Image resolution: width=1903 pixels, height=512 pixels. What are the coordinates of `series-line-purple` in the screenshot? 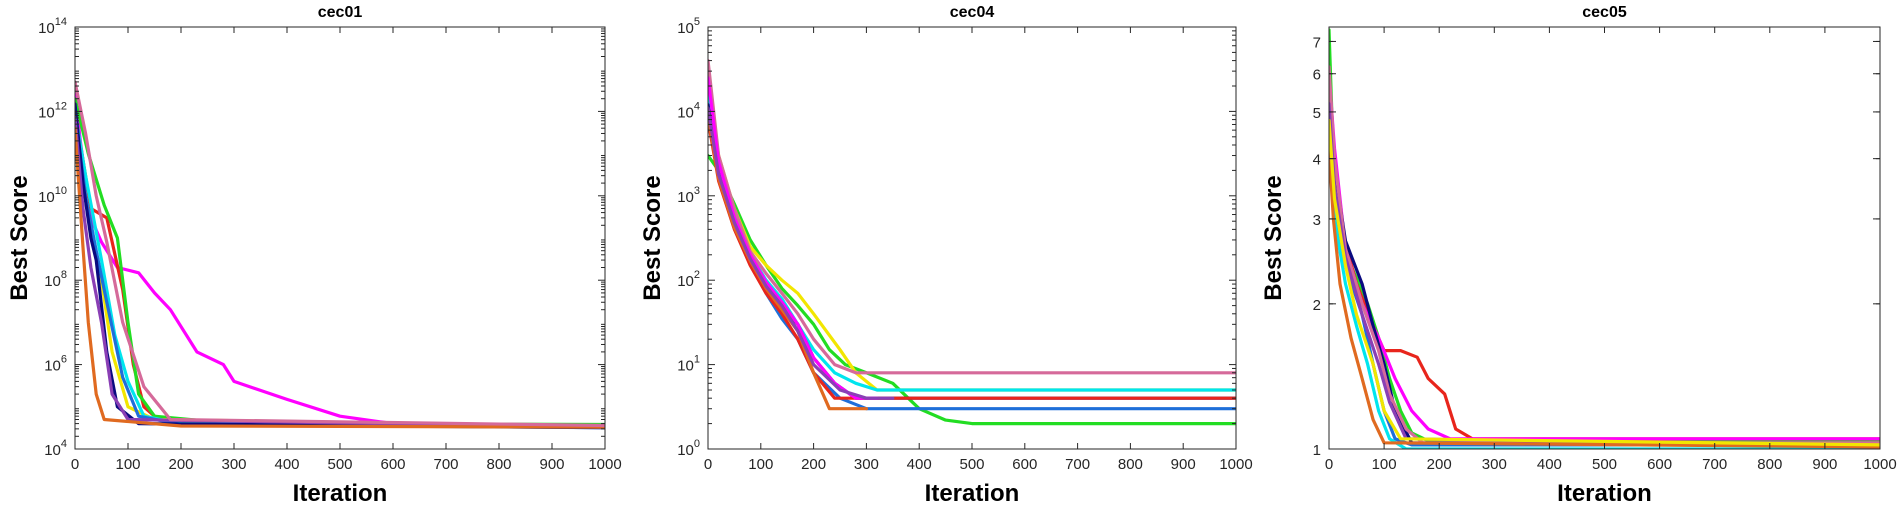 It's located at (801, 253).